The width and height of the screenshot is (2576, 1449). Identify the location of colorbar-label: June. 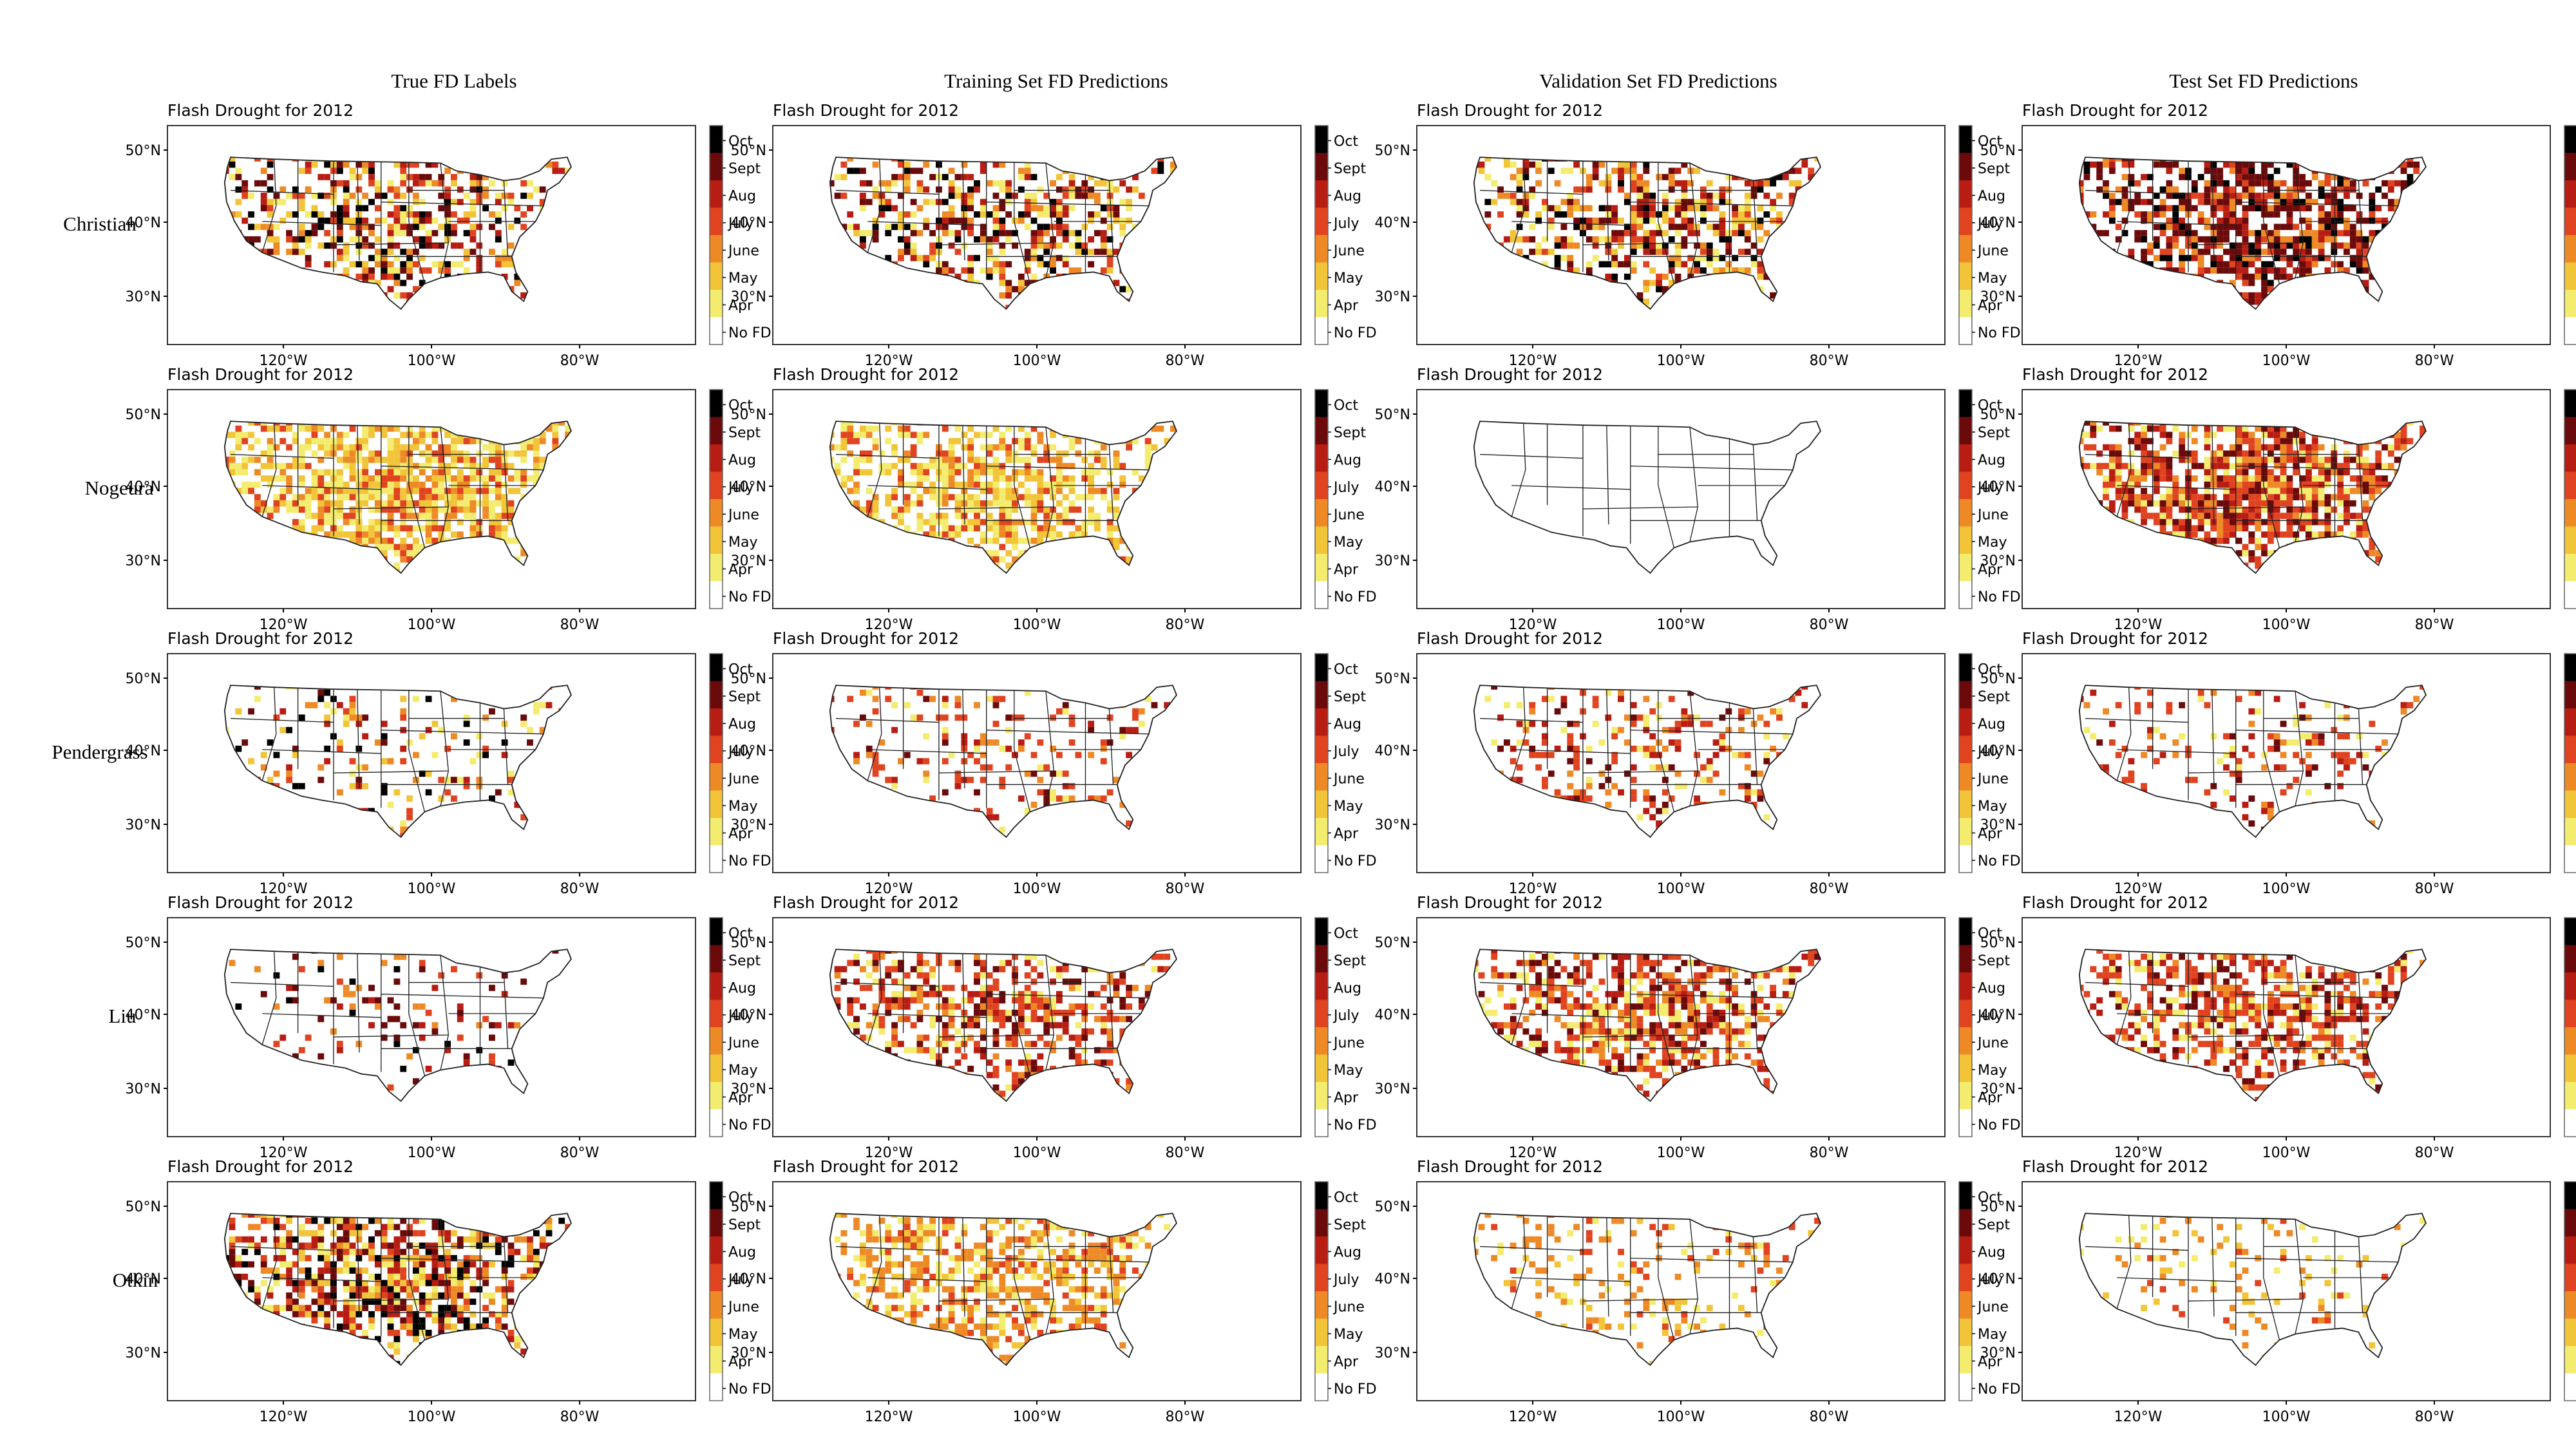
(743, 1043).